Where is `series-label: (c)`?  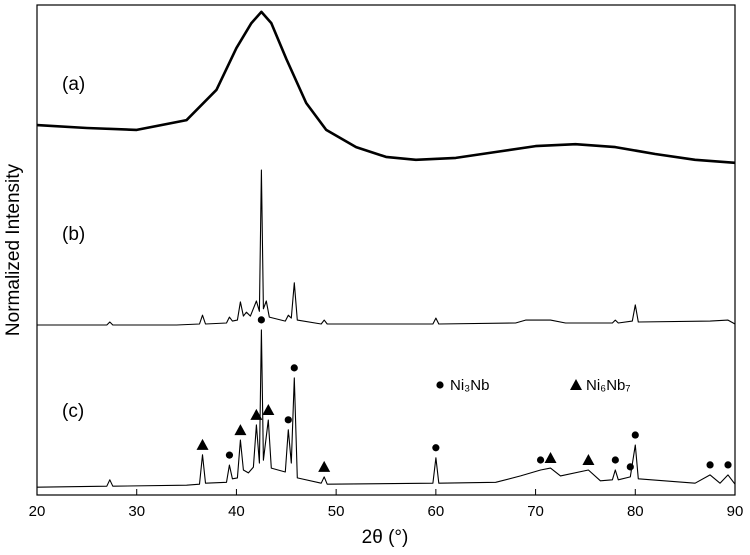
series-label: (c) is located at coordinates (73, 411).